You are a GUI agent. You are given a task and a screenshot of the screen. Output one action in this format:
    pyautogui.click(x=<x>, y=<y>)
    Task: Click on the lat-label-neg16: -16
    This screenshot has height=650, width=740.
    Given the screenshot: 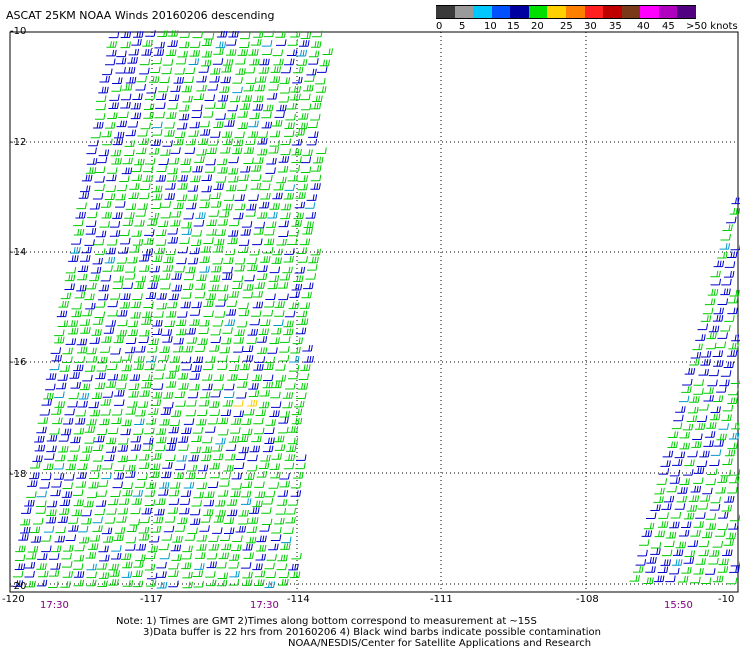 What is the action you would take?
    pyautogui.click(x=18, y=362)
    